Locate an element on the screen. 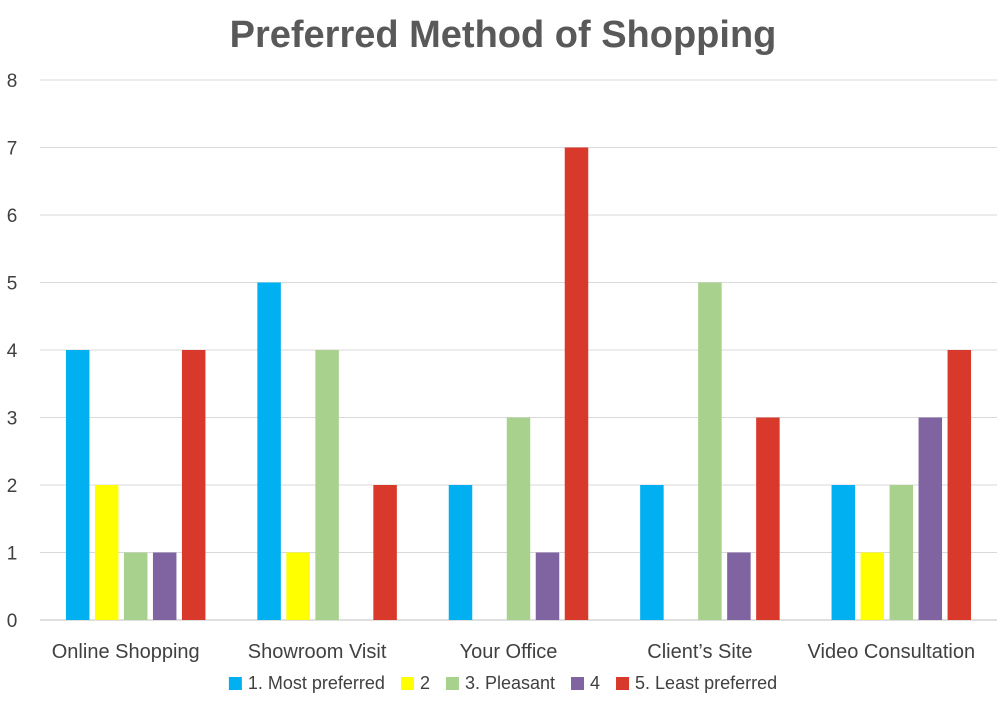 The width and height of the screenshot is (998, 712). legend-label: 3. Pleasant is located at coordinates (510, 683).